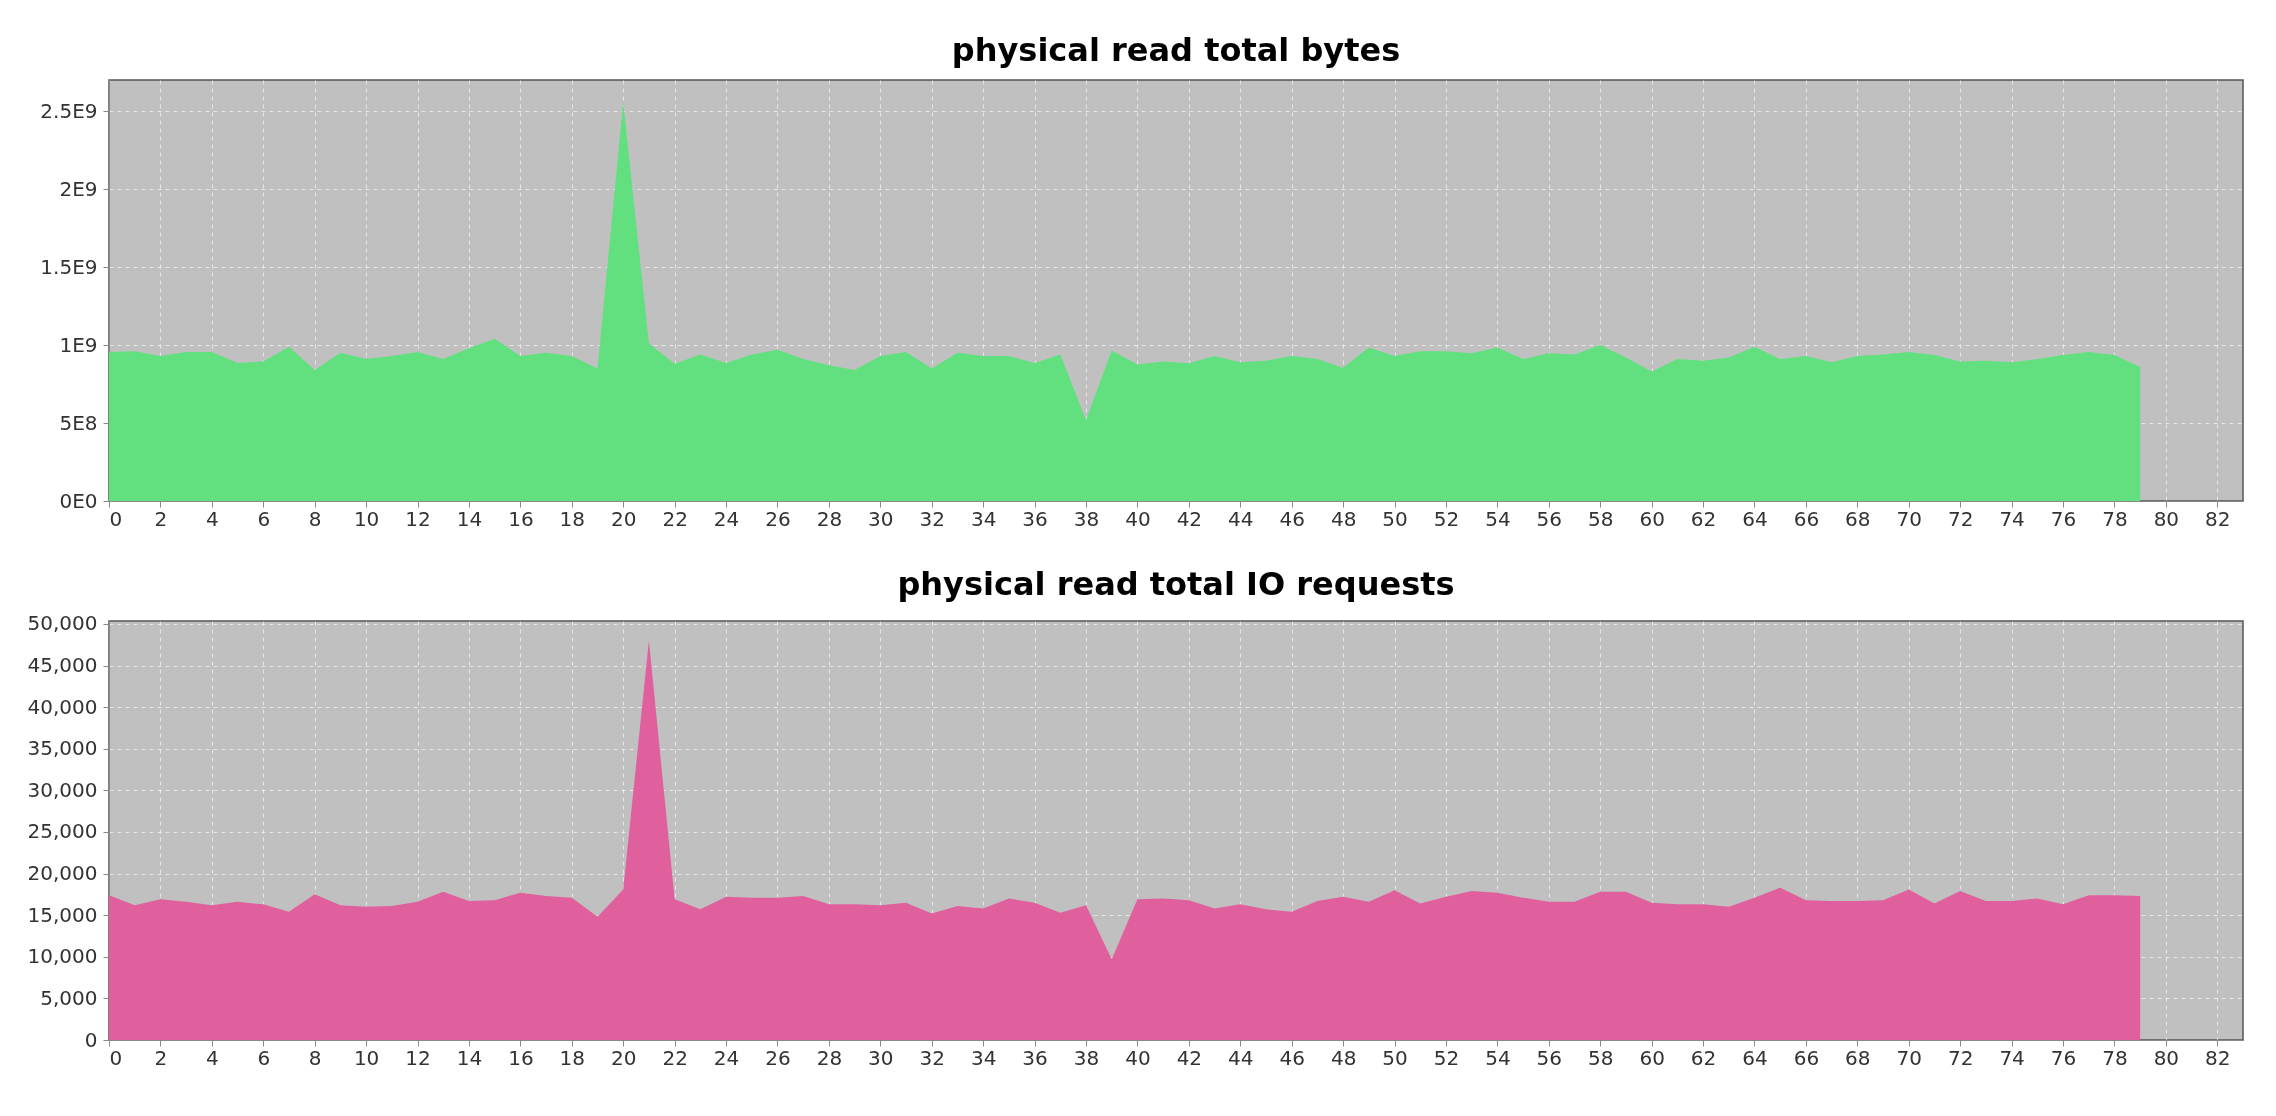 This screenshot has width=2276, height=1116. I want to click on y-tick-label: 0, so click(91, 1039).